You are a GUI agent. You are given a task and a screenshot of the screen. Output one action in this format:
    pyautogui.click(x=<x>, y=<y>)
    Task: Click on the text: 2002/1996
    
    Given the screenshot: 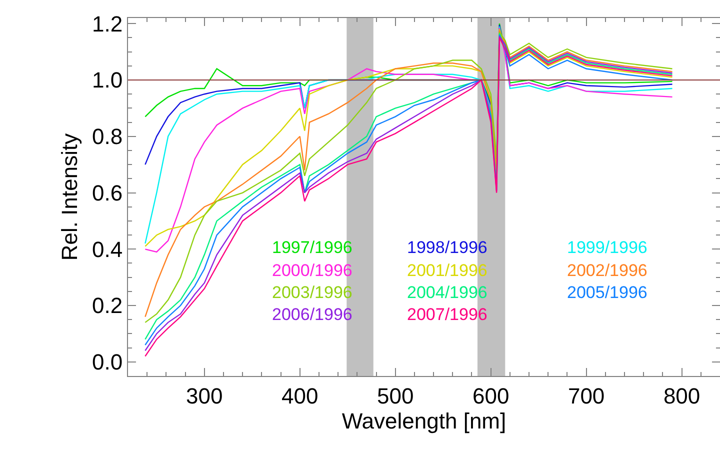 What is the action you would take?
    pyautogui.click(x=607, y=270)
    